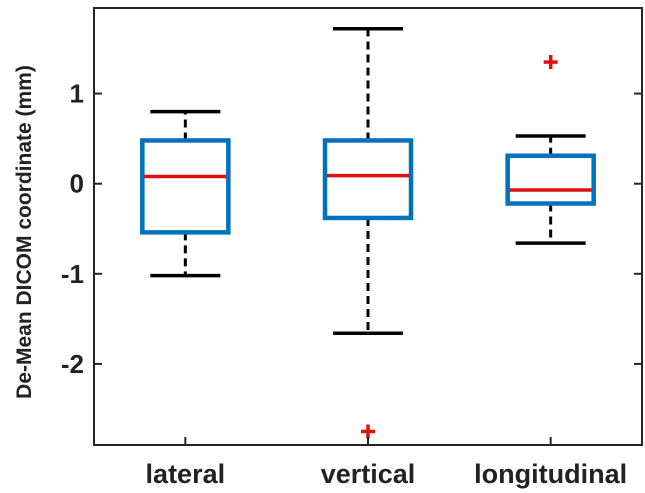 This screenshot has height=493, width=645. Describe the element at coordinates (72, 364) in the screenshot. I see `y-tick-label: -2` at that location.